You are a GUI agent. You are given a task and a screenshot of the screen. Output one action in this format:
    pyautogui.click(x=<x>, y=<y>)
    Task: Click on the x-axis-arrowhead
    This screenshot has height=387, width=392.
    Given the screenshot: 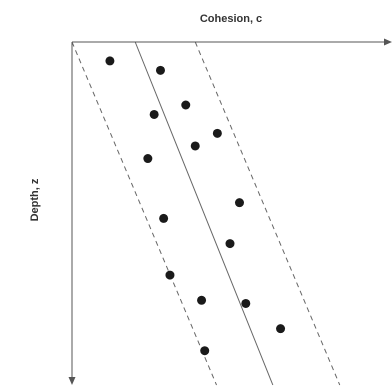 What is the action you would take?
    pyautogui.click(x=388, y=42)
    